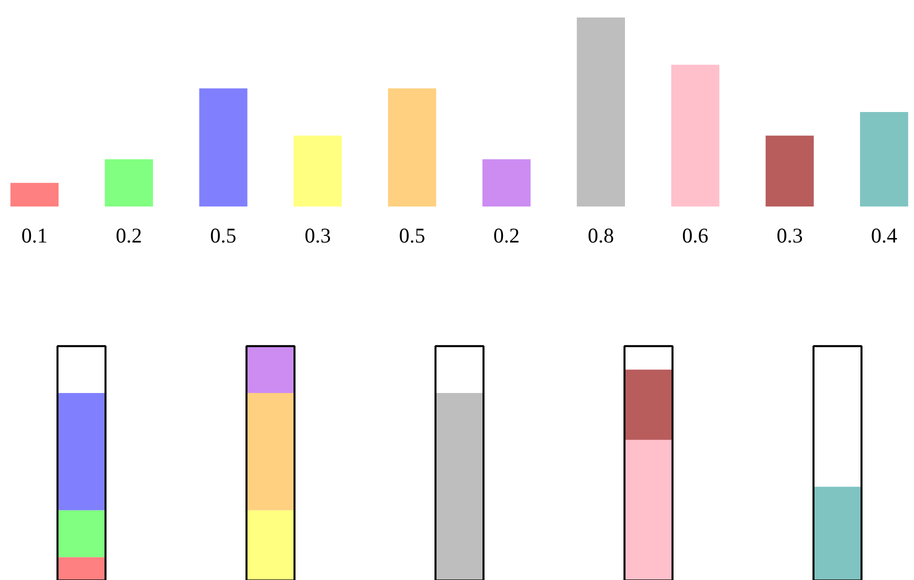 The image size is (914, 580). What do you see at coordinates (34, 236) in the screenshot?
I see `data-label: 0.1` at bounding box center [34, 236].